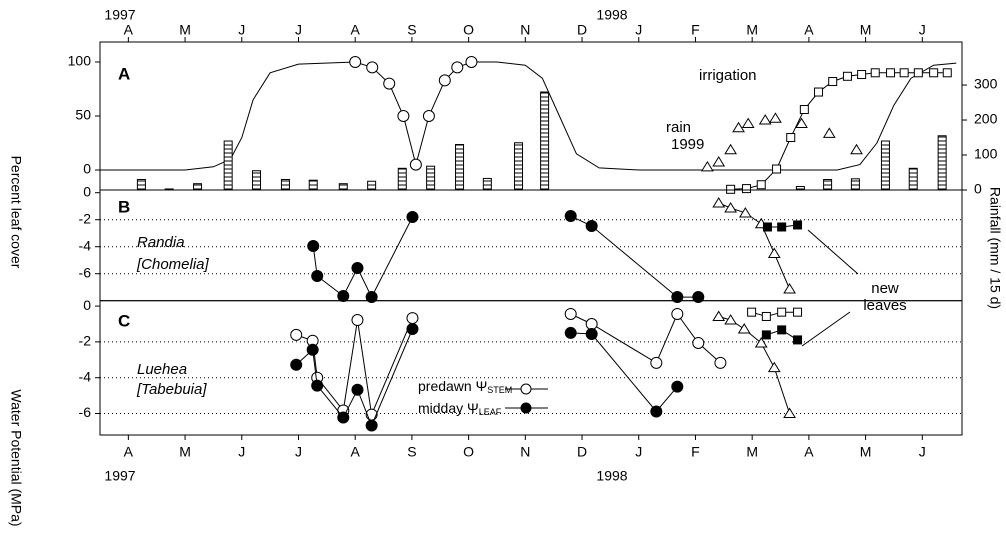  What do you see at coordinates (83, 115) in the screenshot?
I see `y-tick-label: 50` at bounding box center [83, 115].